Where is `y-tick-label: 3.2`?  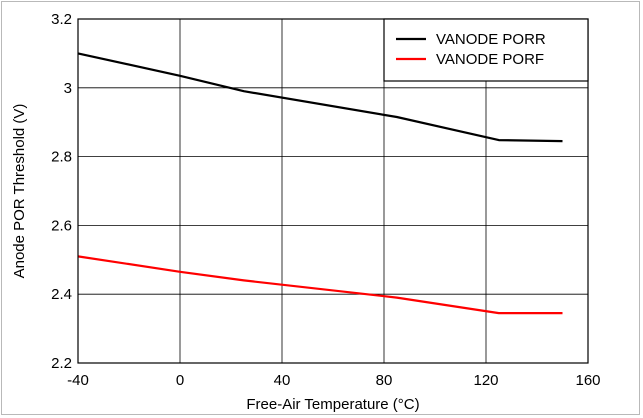
y-tick-label: 3.2 is located at coordinates (61, 19).